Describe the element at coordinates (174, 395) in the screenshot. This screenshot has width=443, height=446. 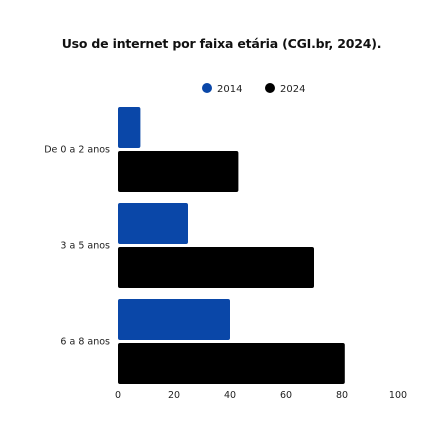
I see `x-tick-label: 20` at that location.